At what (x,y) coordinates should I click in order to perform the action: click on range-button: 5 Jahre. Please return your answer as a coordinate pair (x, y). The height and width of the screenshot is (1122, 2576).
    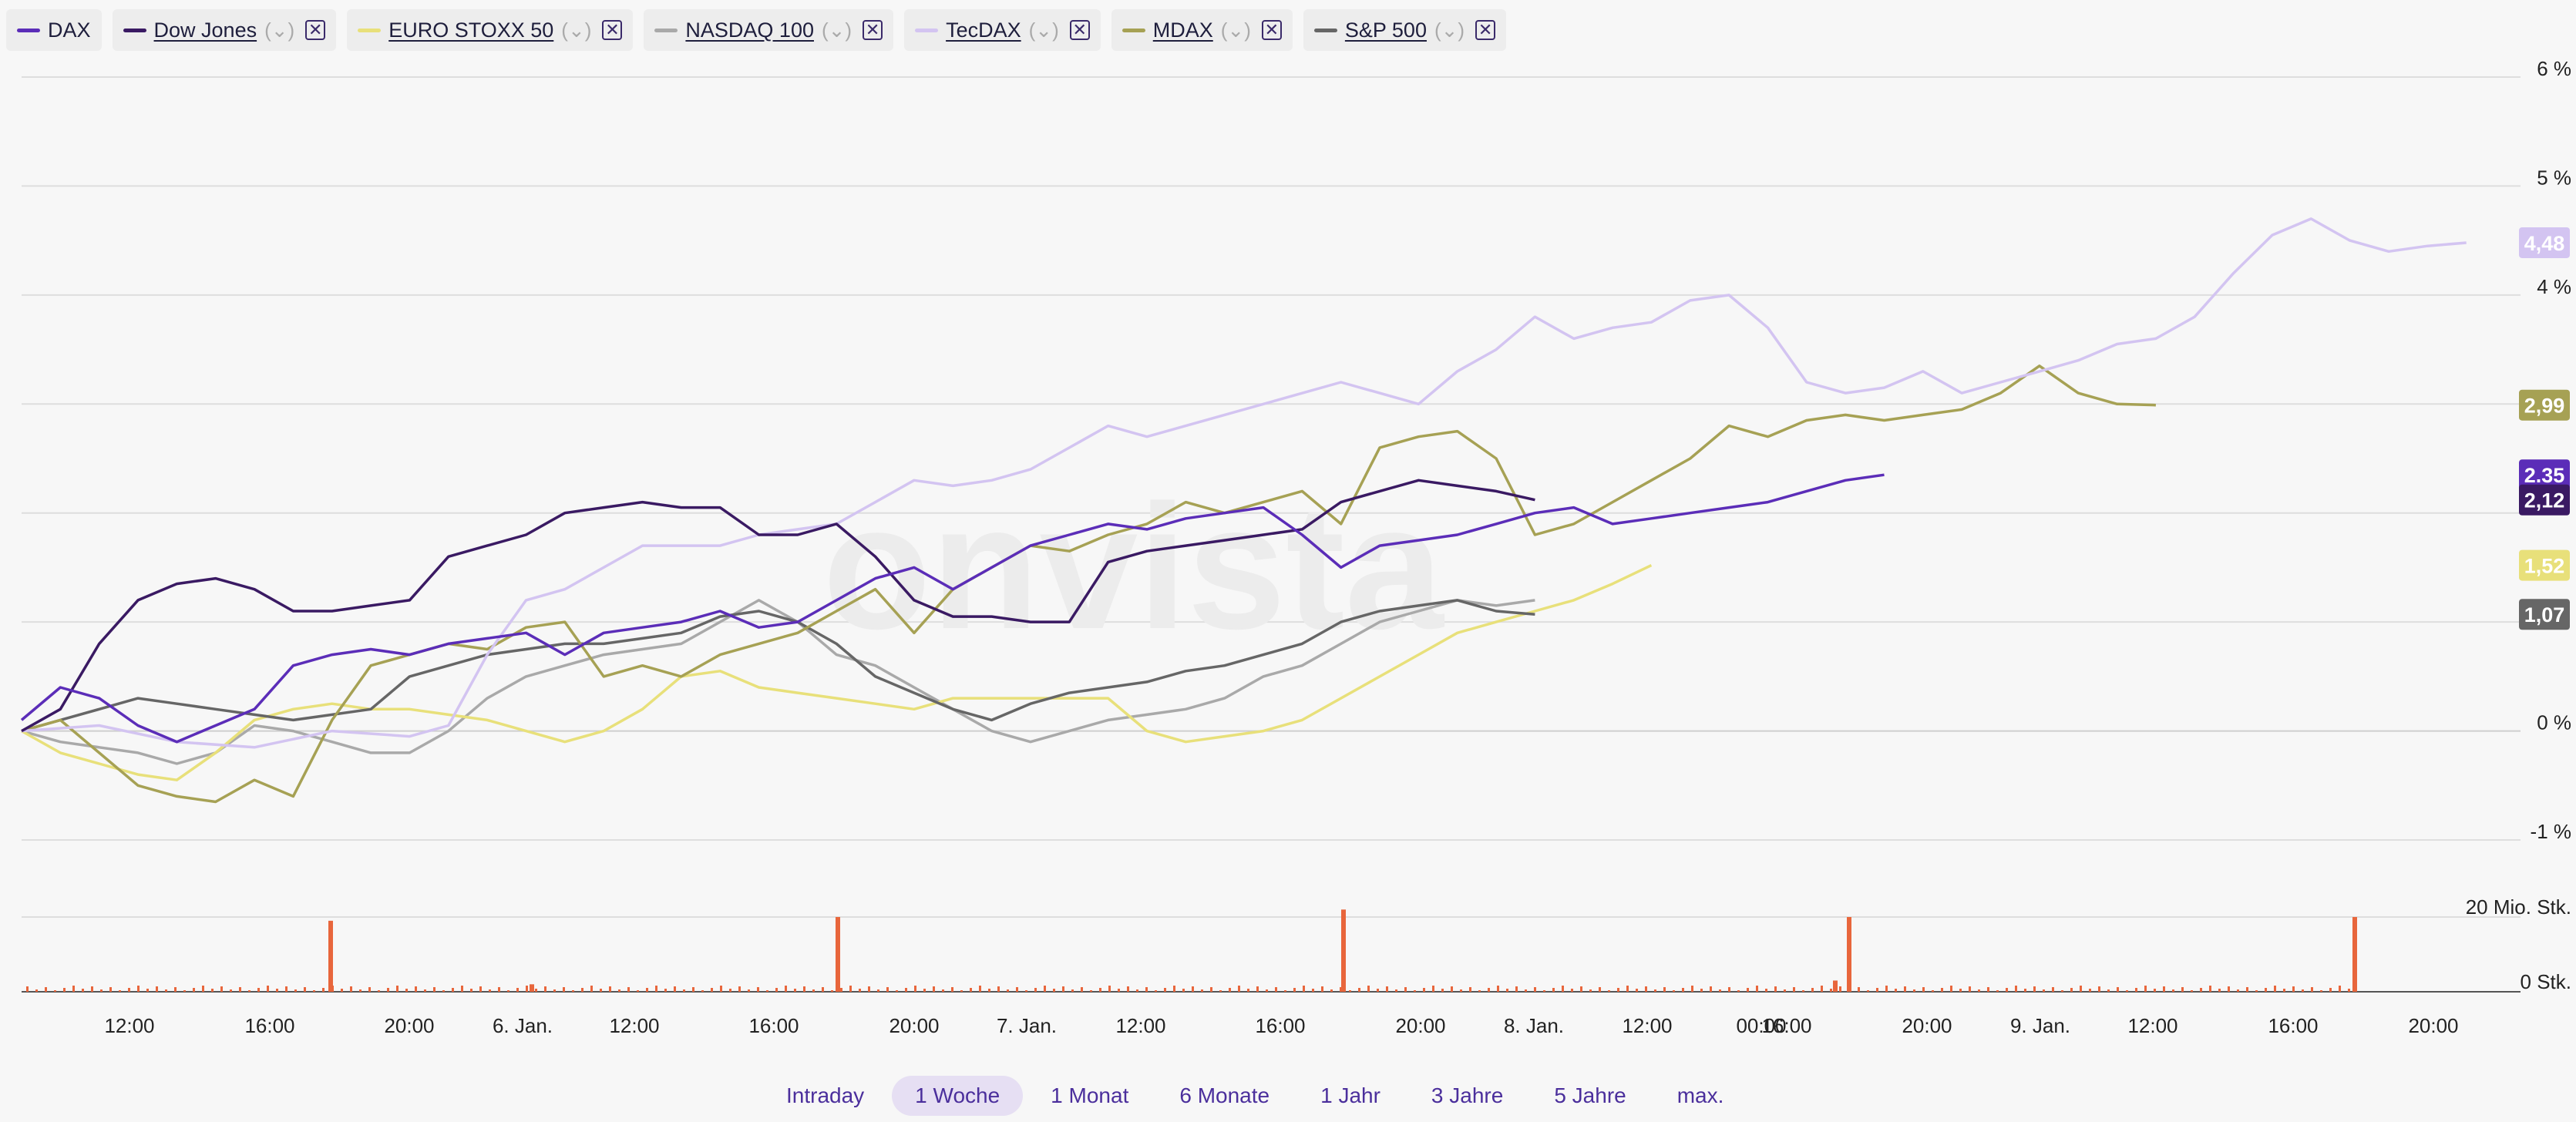
    Looking at the image, I should click on (1590, 1095).